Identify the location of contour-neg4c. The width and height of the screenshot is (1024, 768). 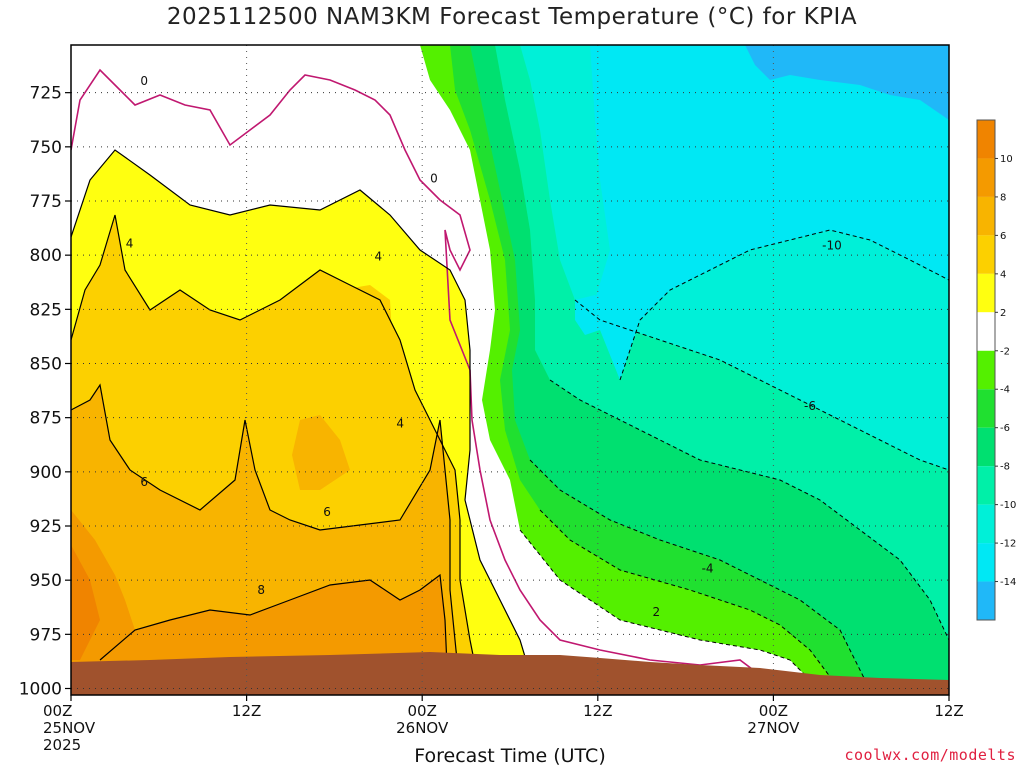
(690, 600).